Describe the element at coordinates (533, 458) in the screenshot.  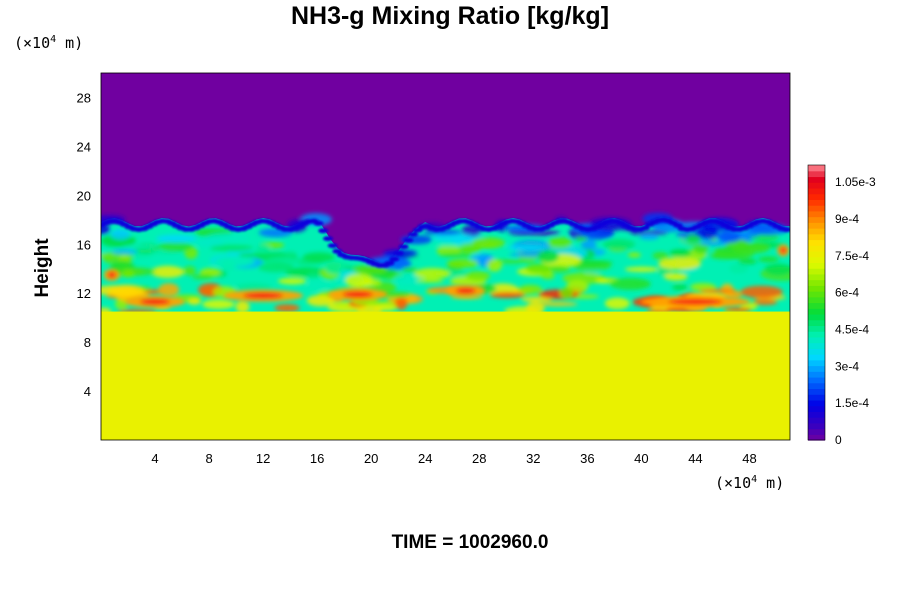
I see `x-tick-label: 32` at that location.